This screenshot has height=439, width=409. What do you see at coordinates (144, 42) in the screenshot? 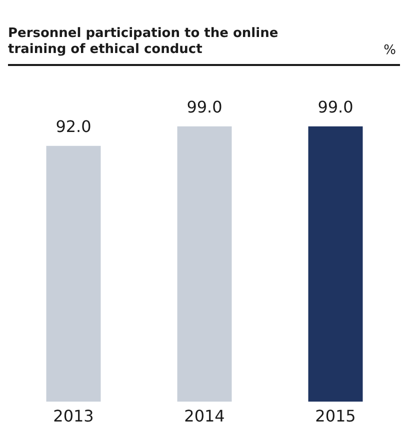
I see `chart-title: Personnel participation to the online training of ethical conduct` at bounding box center [144, 42].